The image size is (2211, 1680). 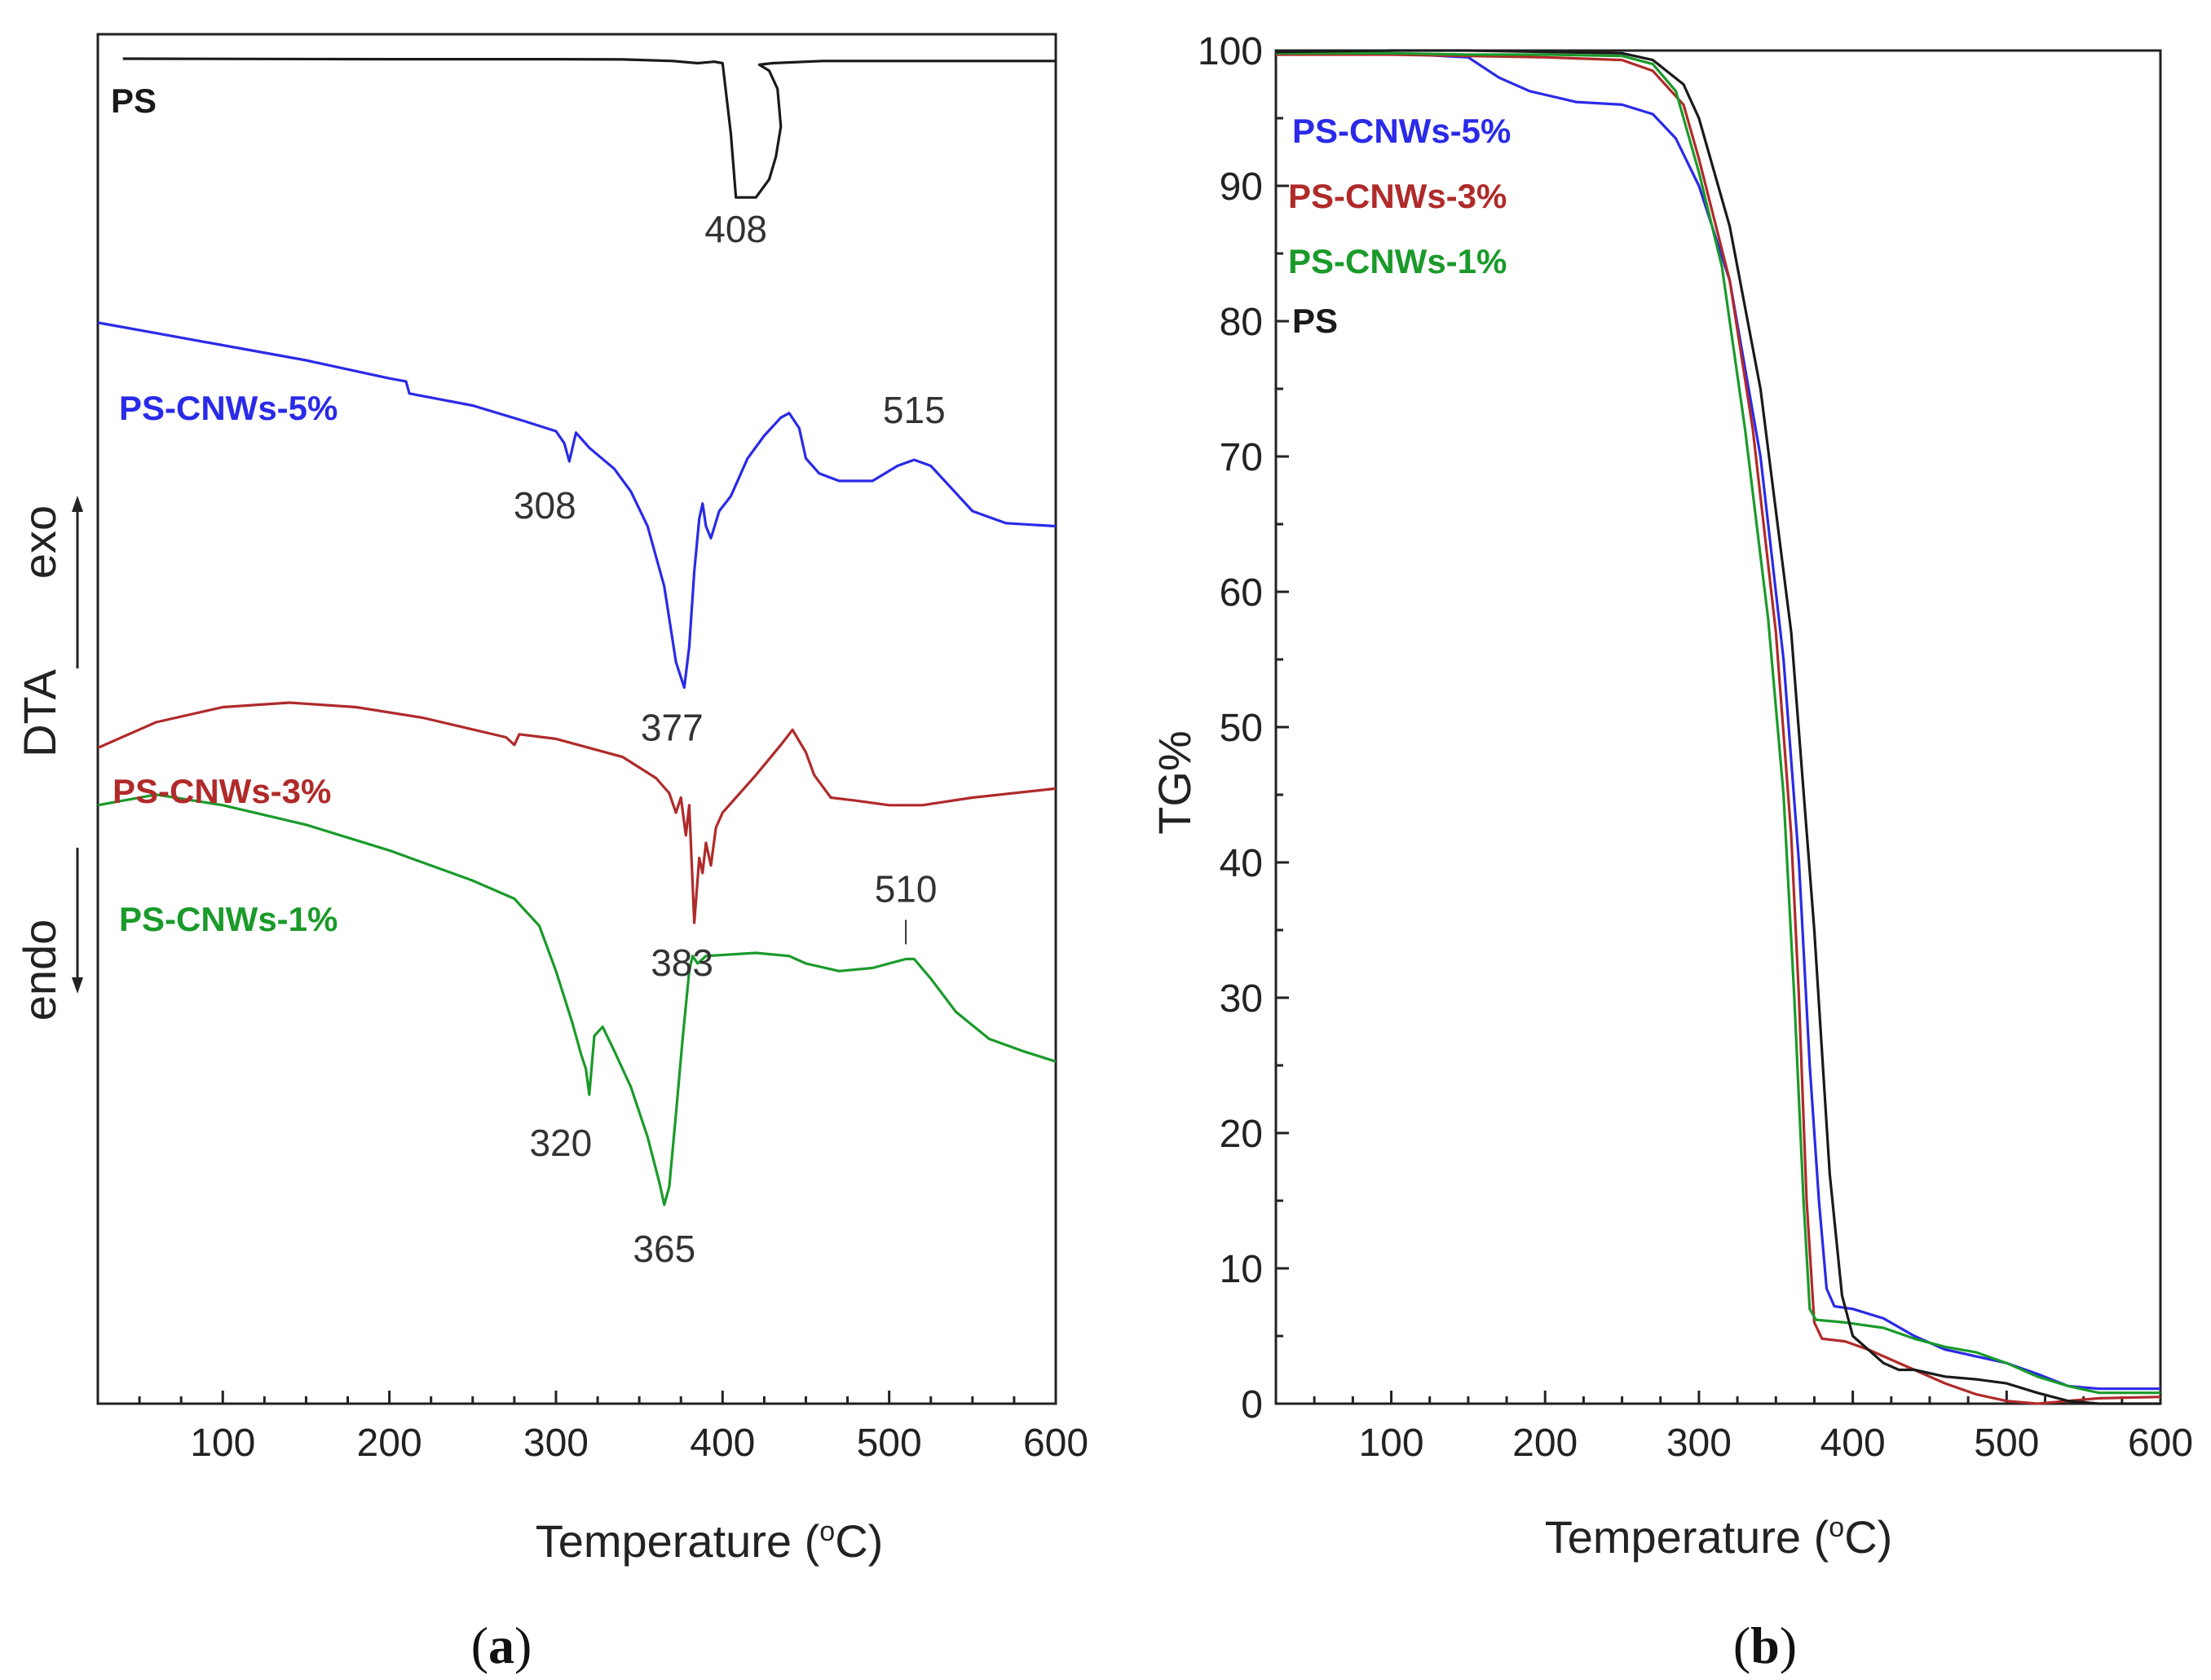 I want to click on b-y-tick-label: 40, so click(x=1241, y=863).